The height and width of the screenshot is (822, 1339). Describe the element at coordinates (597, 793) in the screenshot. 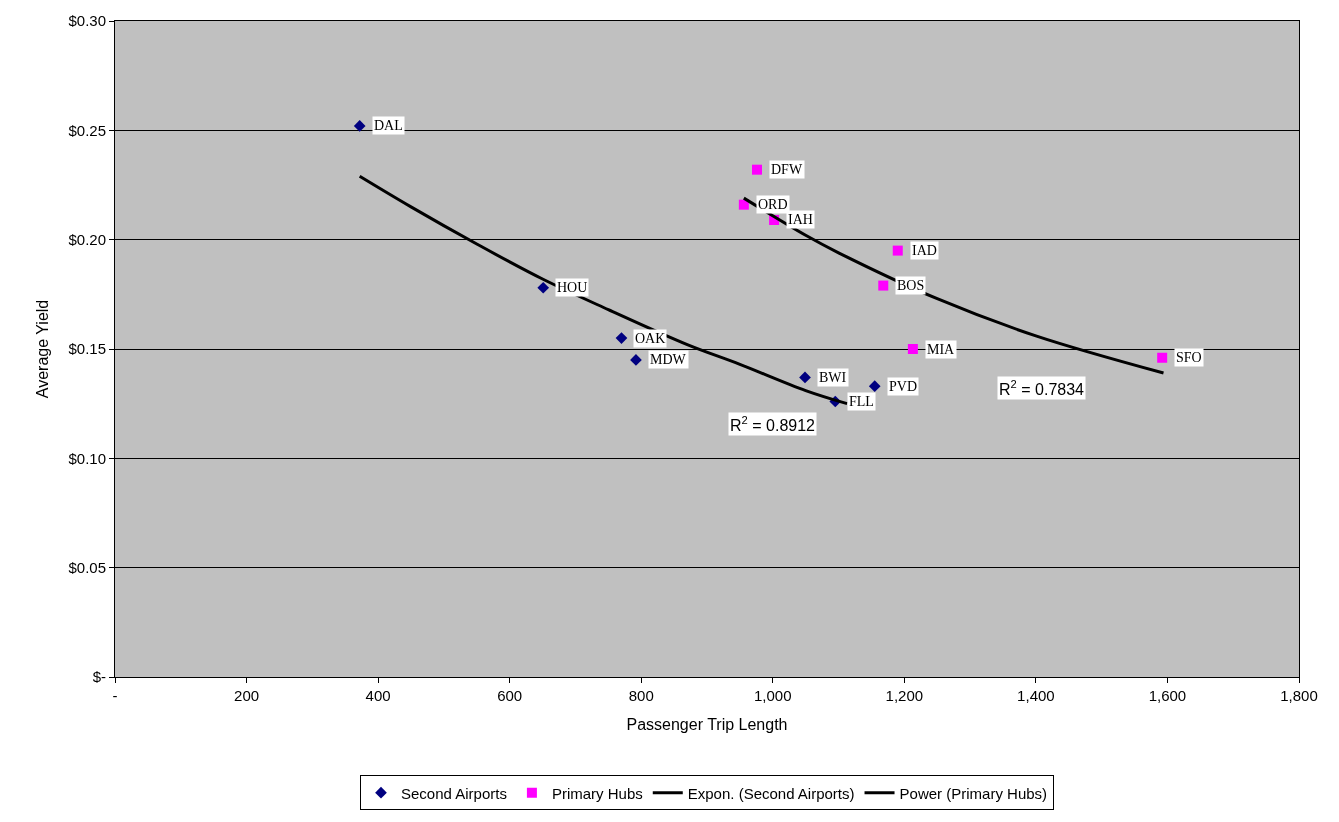

I see `legend-label: Primary Hubs` at that location.